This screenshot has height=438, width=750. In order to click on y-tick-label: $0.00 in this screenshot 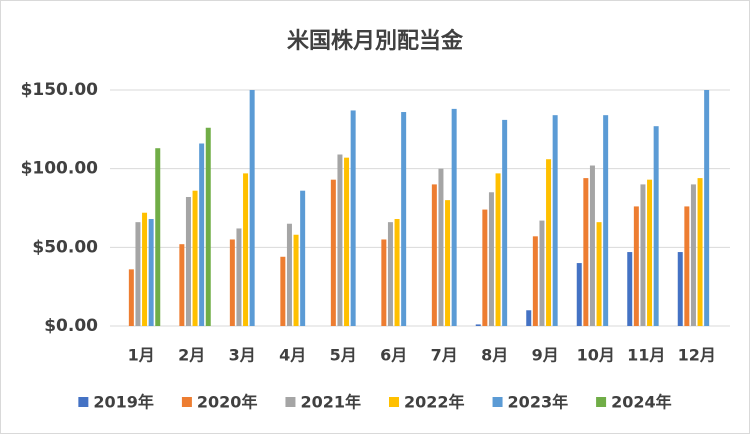, I will do `click(71, 326)`.